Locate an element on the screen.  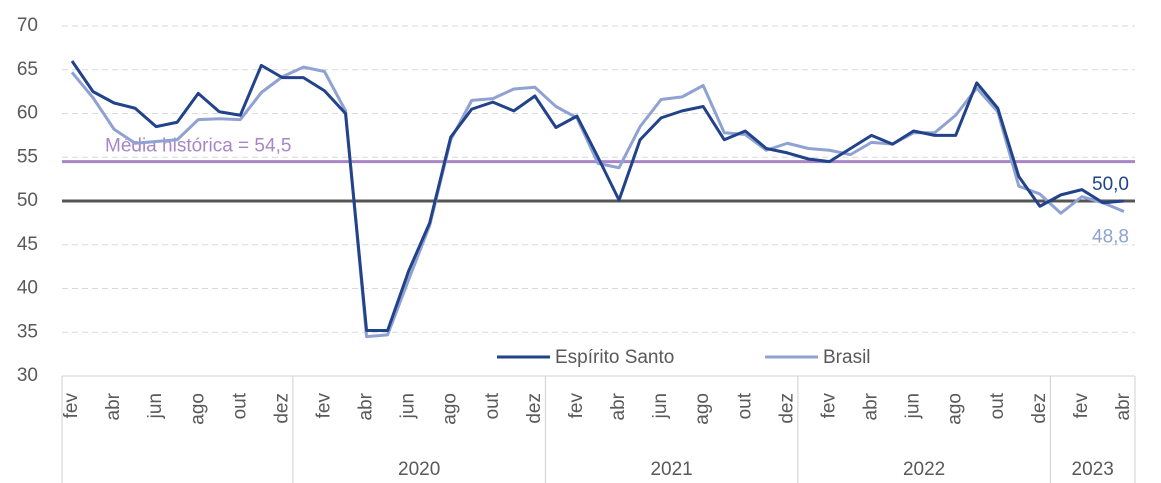
y-tick-label: 35 is located at coordinates (27, 331).